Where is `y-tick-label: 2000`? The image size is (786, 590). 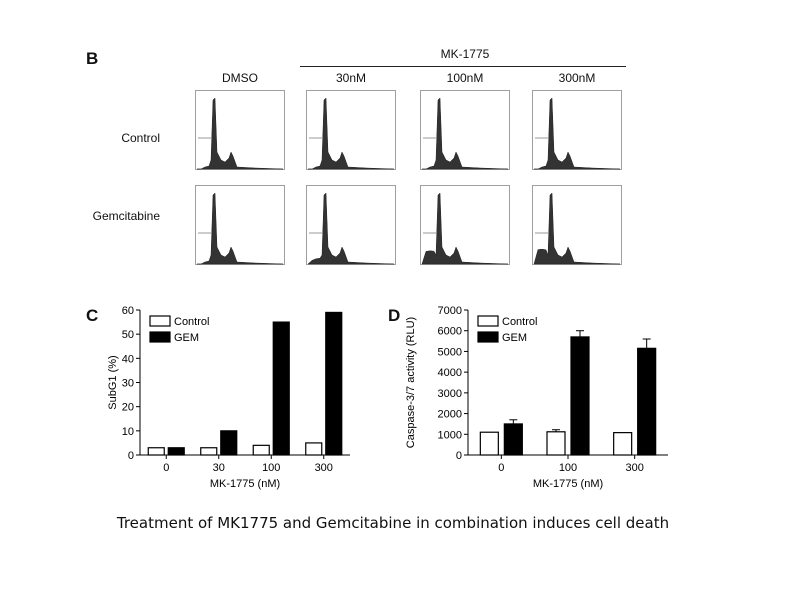
y-tick-label: 2000 is located at coordinates (450, 415).